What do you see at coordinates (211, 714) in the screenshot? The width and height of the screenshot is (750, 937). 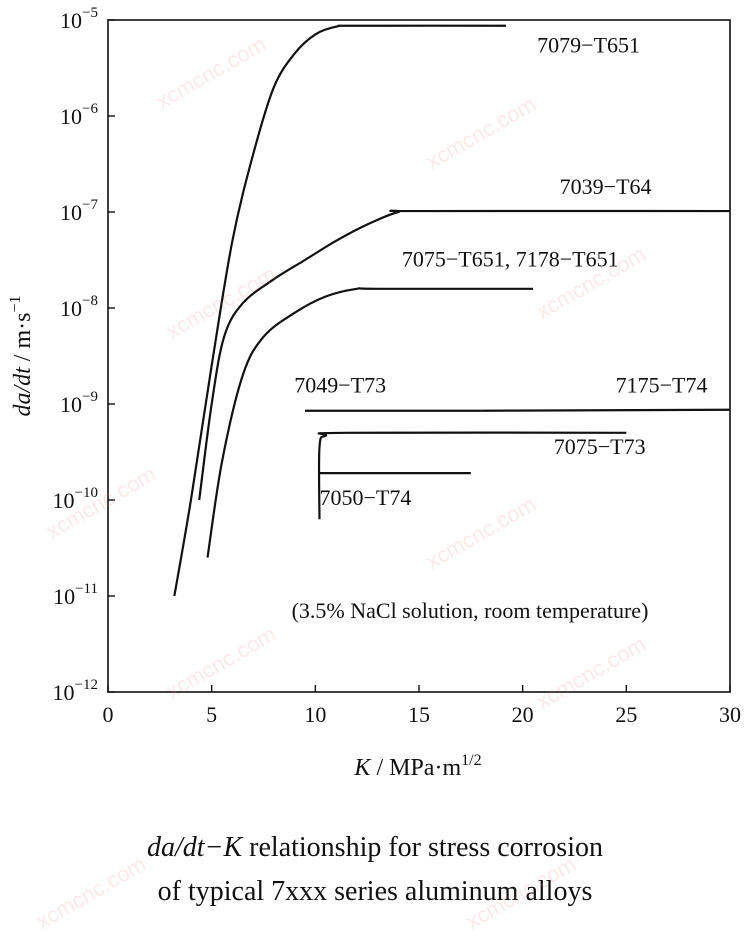 I see `x-tick-label: 5` at bounding box center [211, 714].